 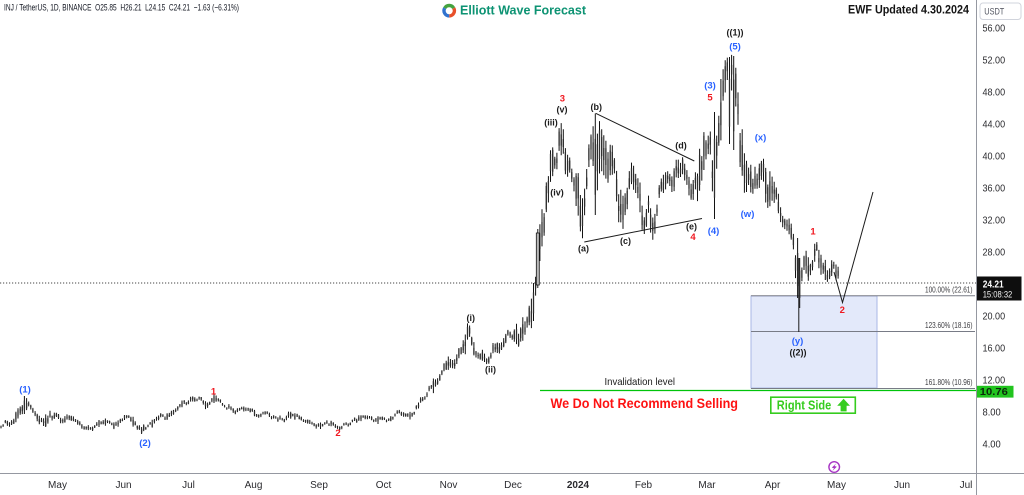 I want to click on svg-text: ((1)), so click(x=735, y=33).